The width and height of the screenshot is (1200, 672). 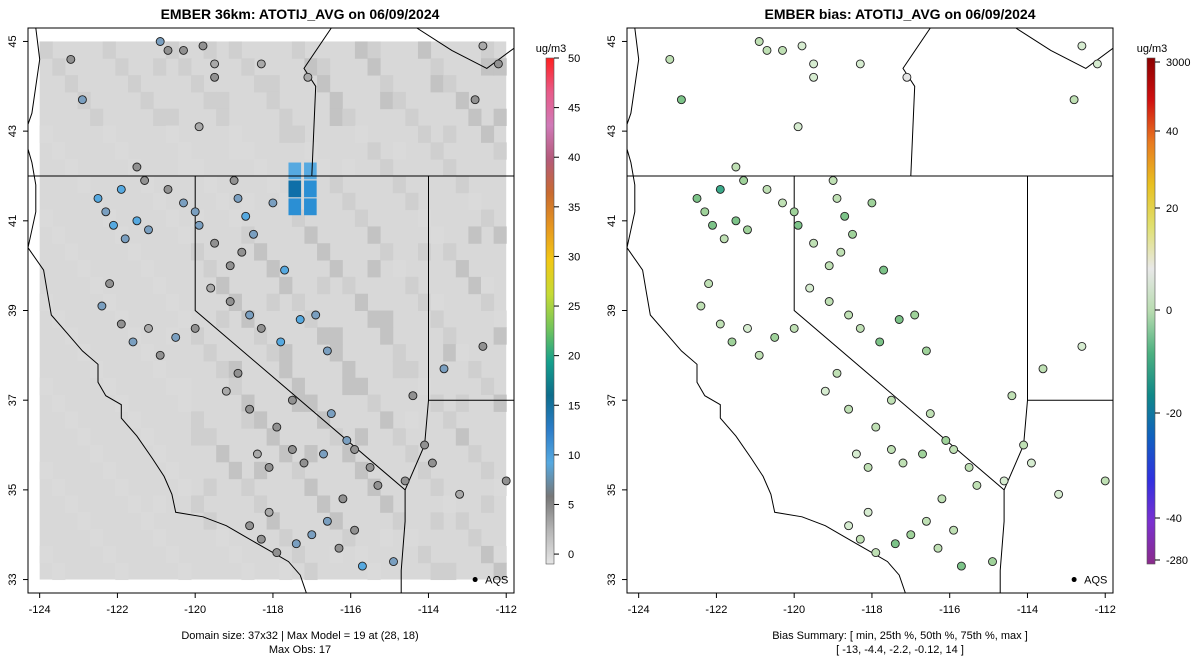 I want to click on right-colorbar-tick-label: 0, so click(x=1169, y=311).